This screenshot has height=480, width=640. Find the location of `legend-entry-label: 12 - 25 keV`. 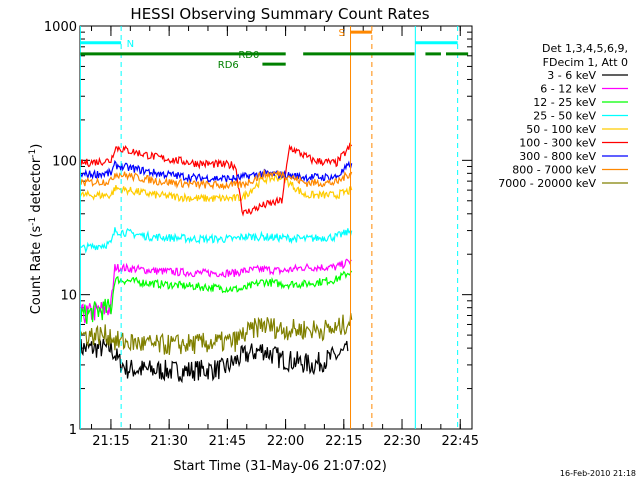

legend-entry-label: 12 - 25 keV is located at coordinates (564, 102).